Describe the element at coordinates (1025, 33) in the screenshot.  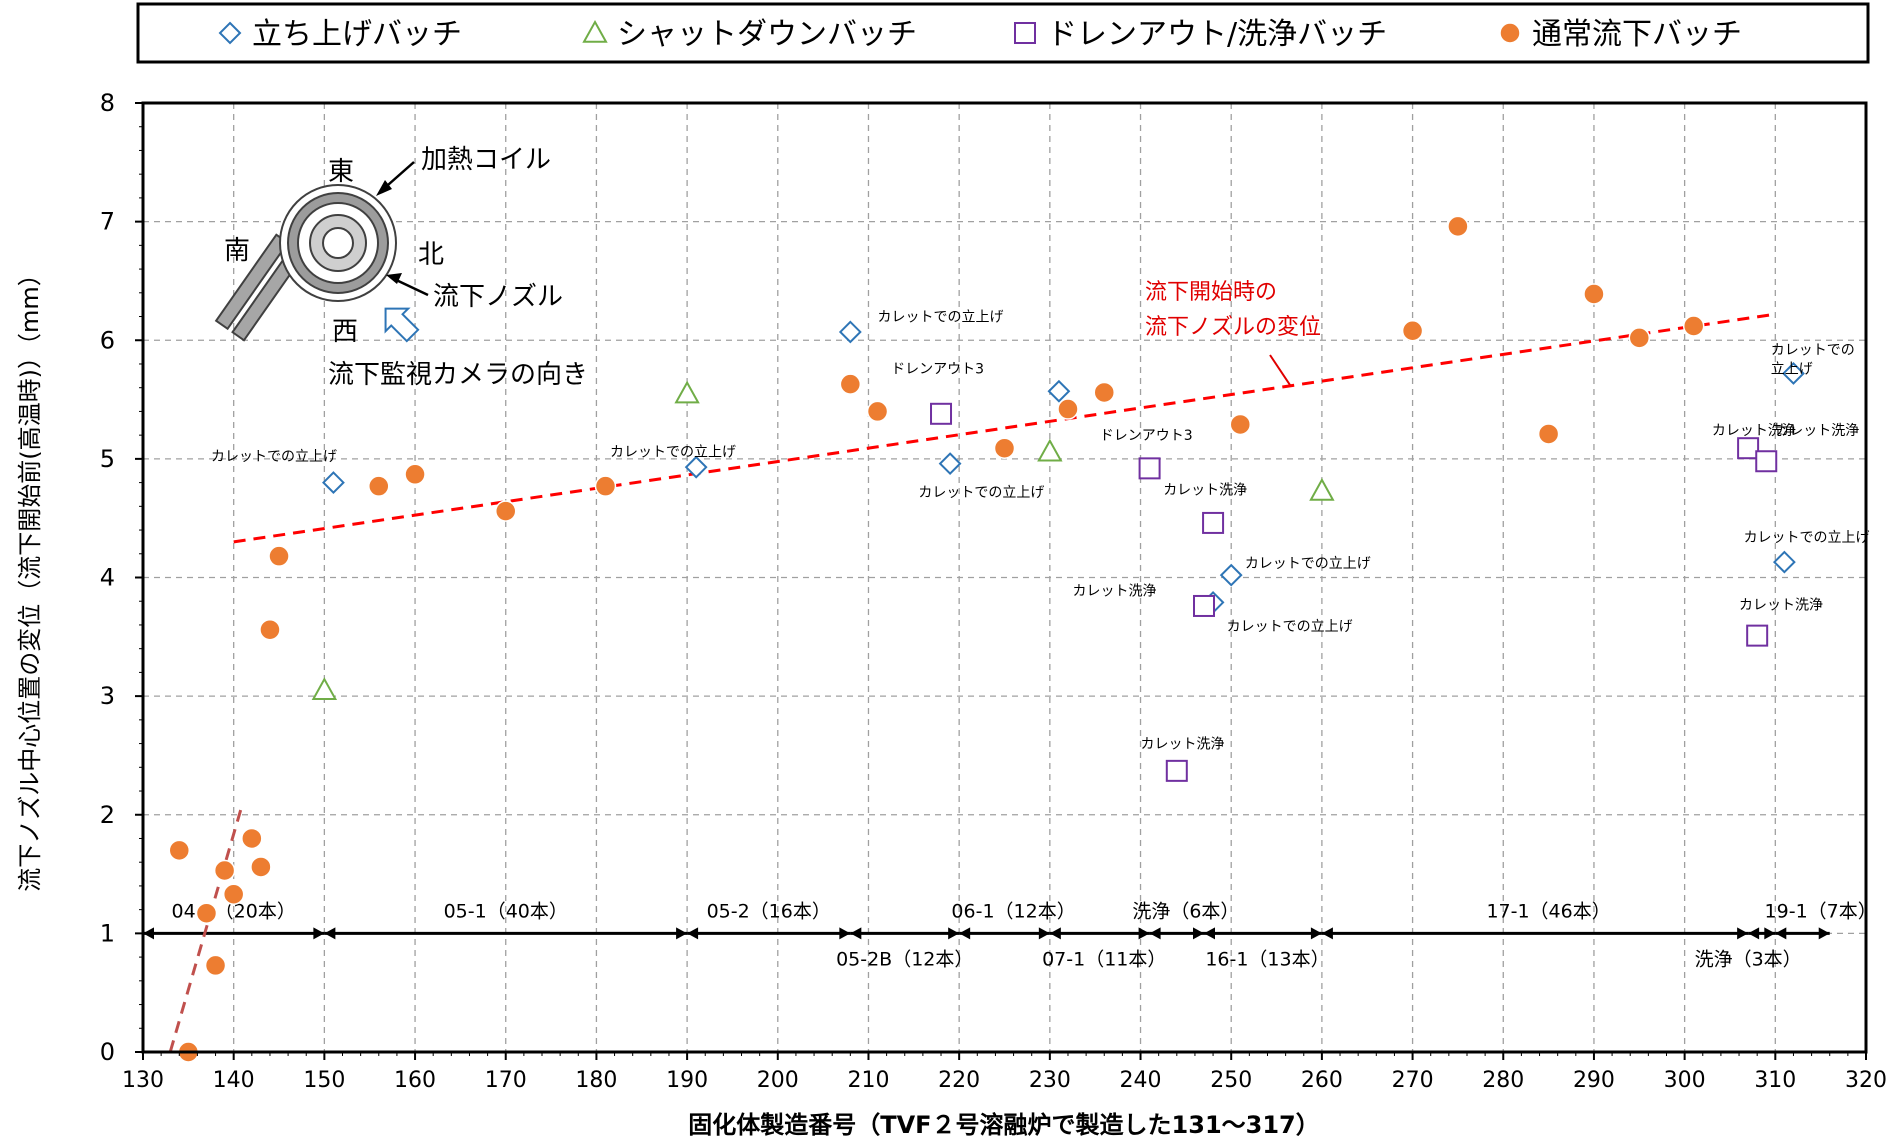
I see `legend-marker-square` at that location.